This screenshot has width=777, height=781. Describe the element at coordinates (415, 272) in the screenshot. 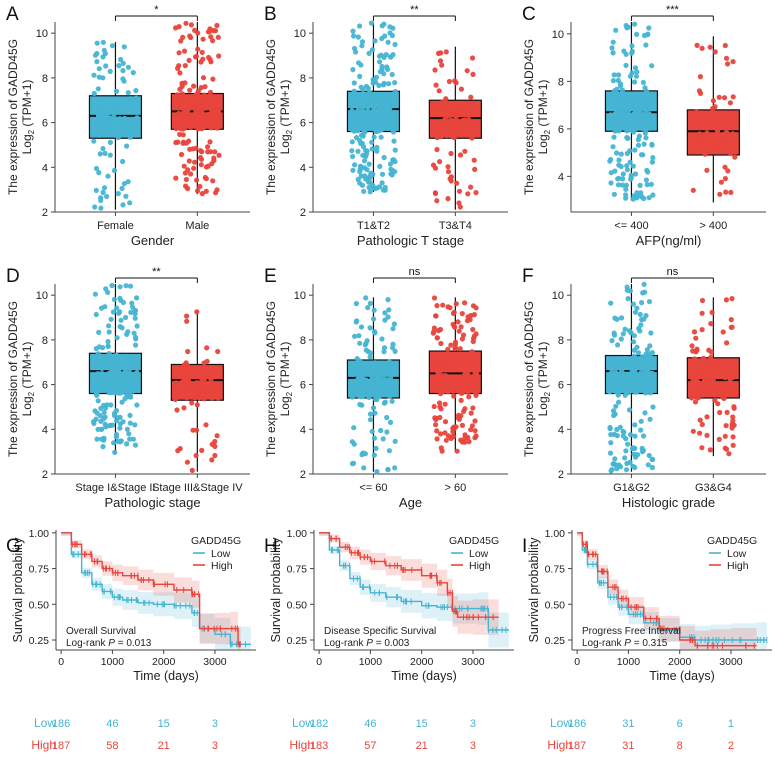

I see `significance-label: ns` at that location.